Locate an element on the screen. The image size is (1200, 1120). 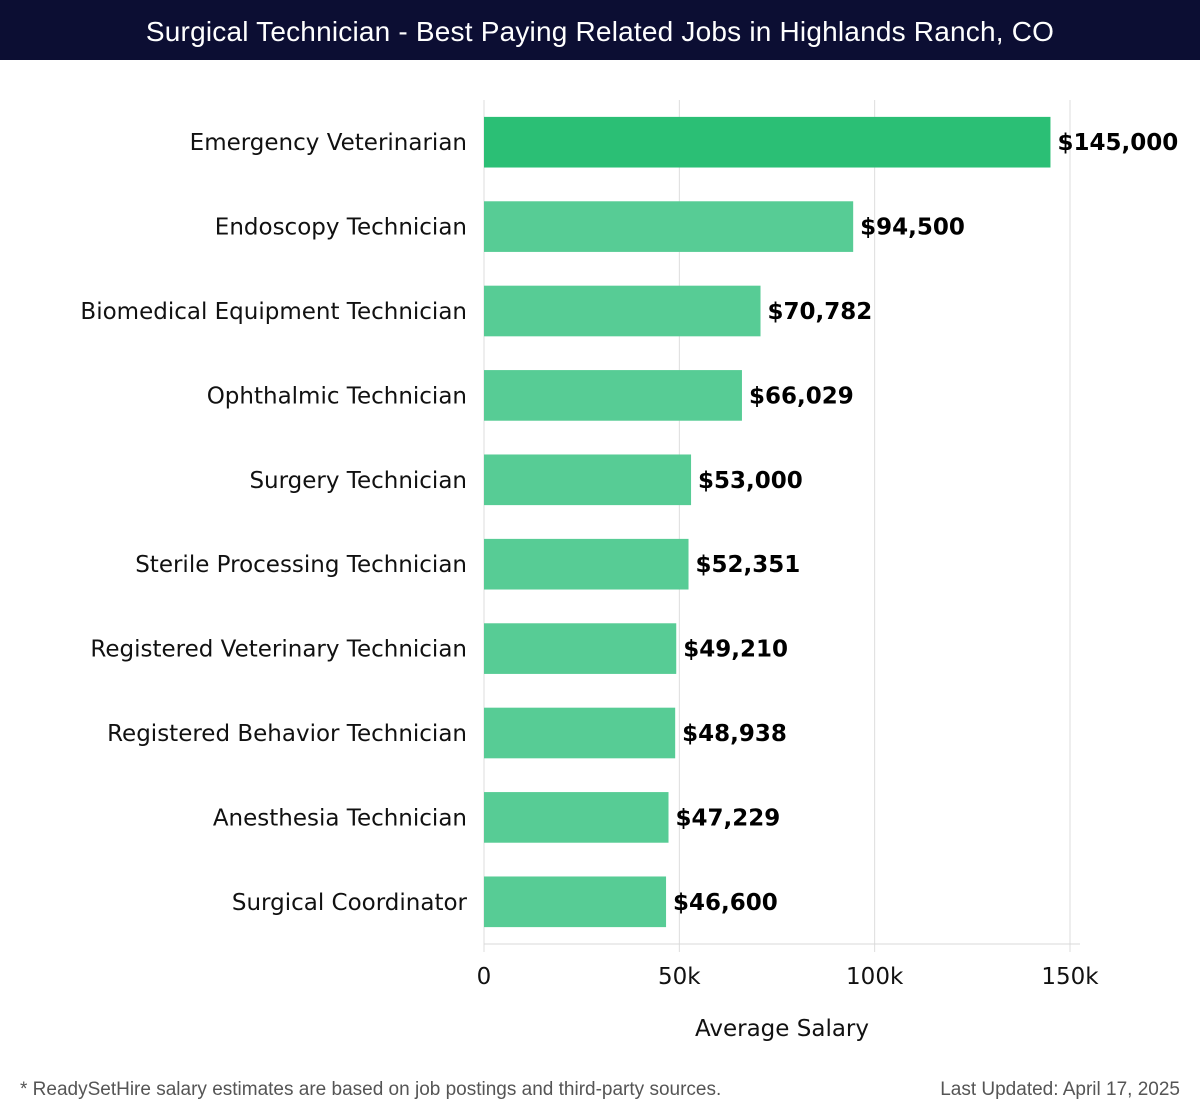
value-label: $48,938 is located at coordinates (734, 734).